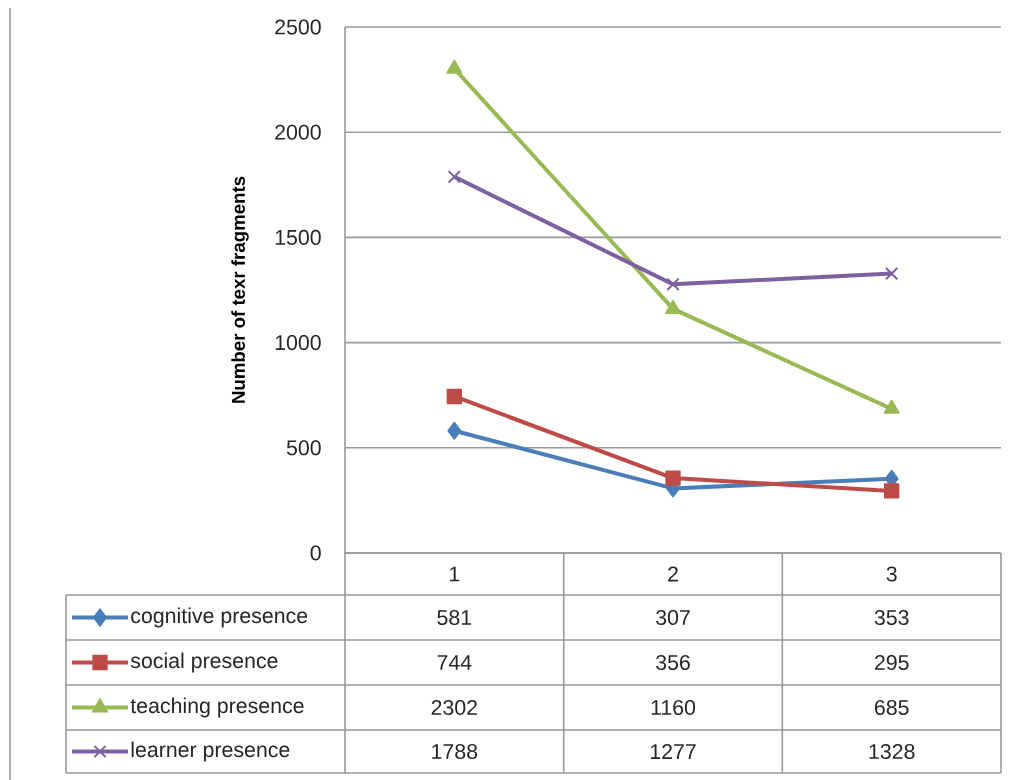 The image size is (1023, 780). What do you see at coordinates (892, 707) in the screenshot?
I see `data-label: 685` at bounding box center [892, 707].